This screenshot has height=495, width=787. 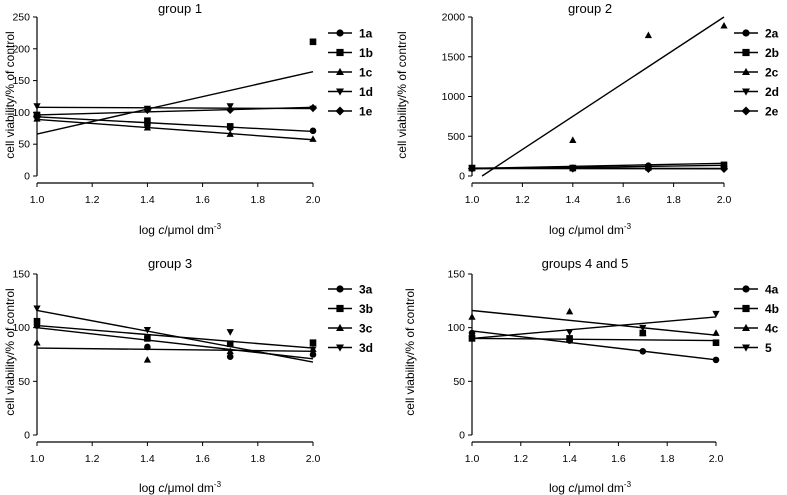 What do you see at coordinates (456, 328) in the screenshot?
I see `y-tick-label: 100` at bounding box center [456, 328].